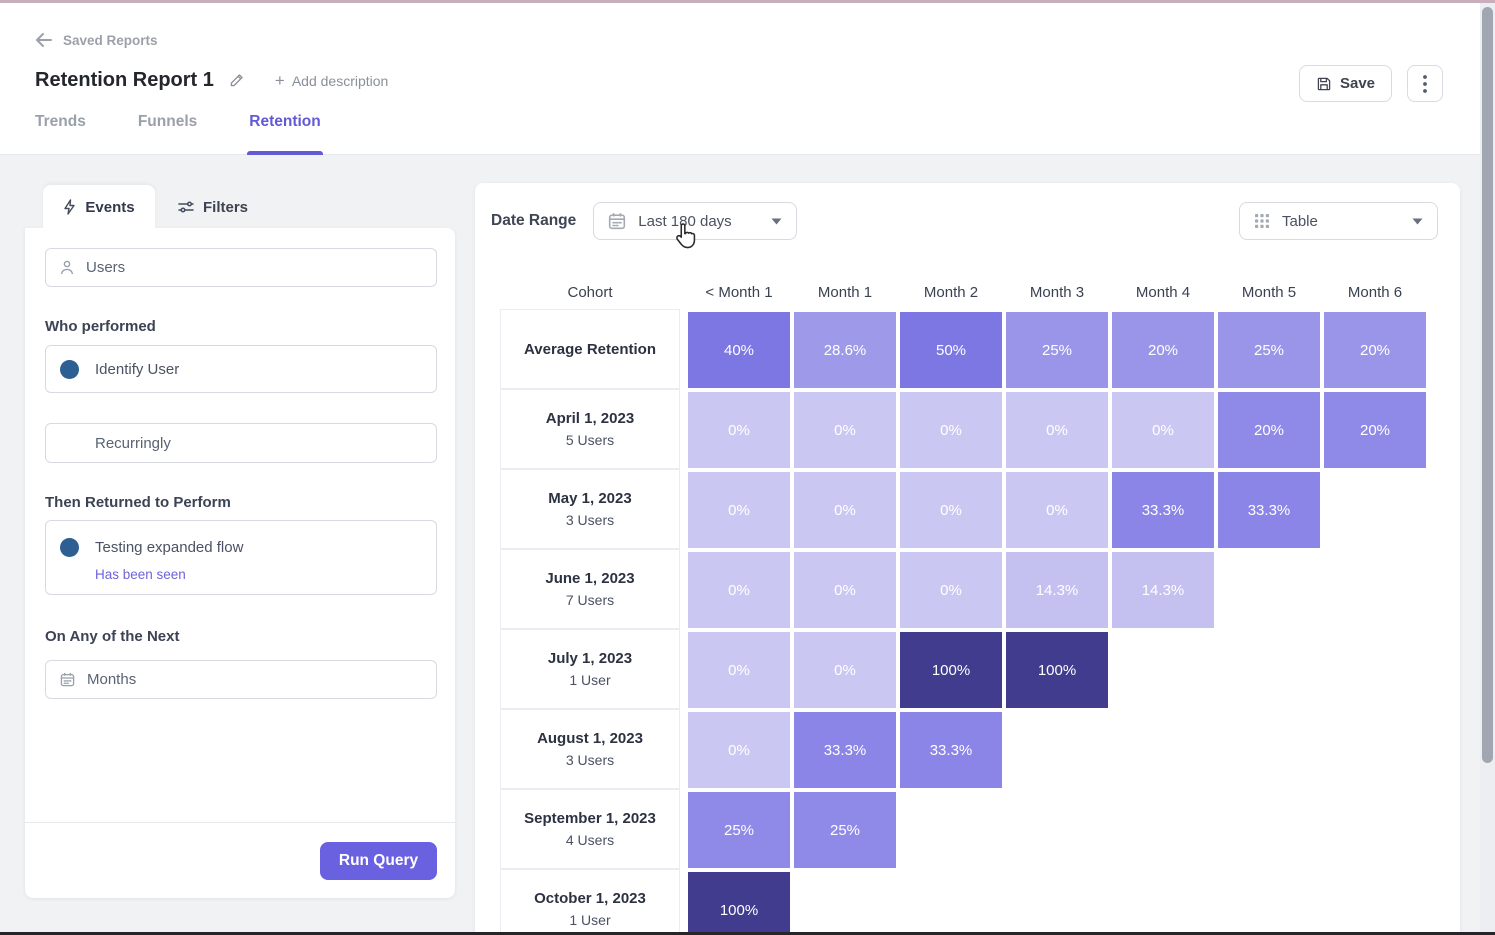 The width and height of the screenshot is (1495, 935). I want to click on table-row: August 1, 2023 3 Users 0% 33.3% 33.3%, so click(964, 749).